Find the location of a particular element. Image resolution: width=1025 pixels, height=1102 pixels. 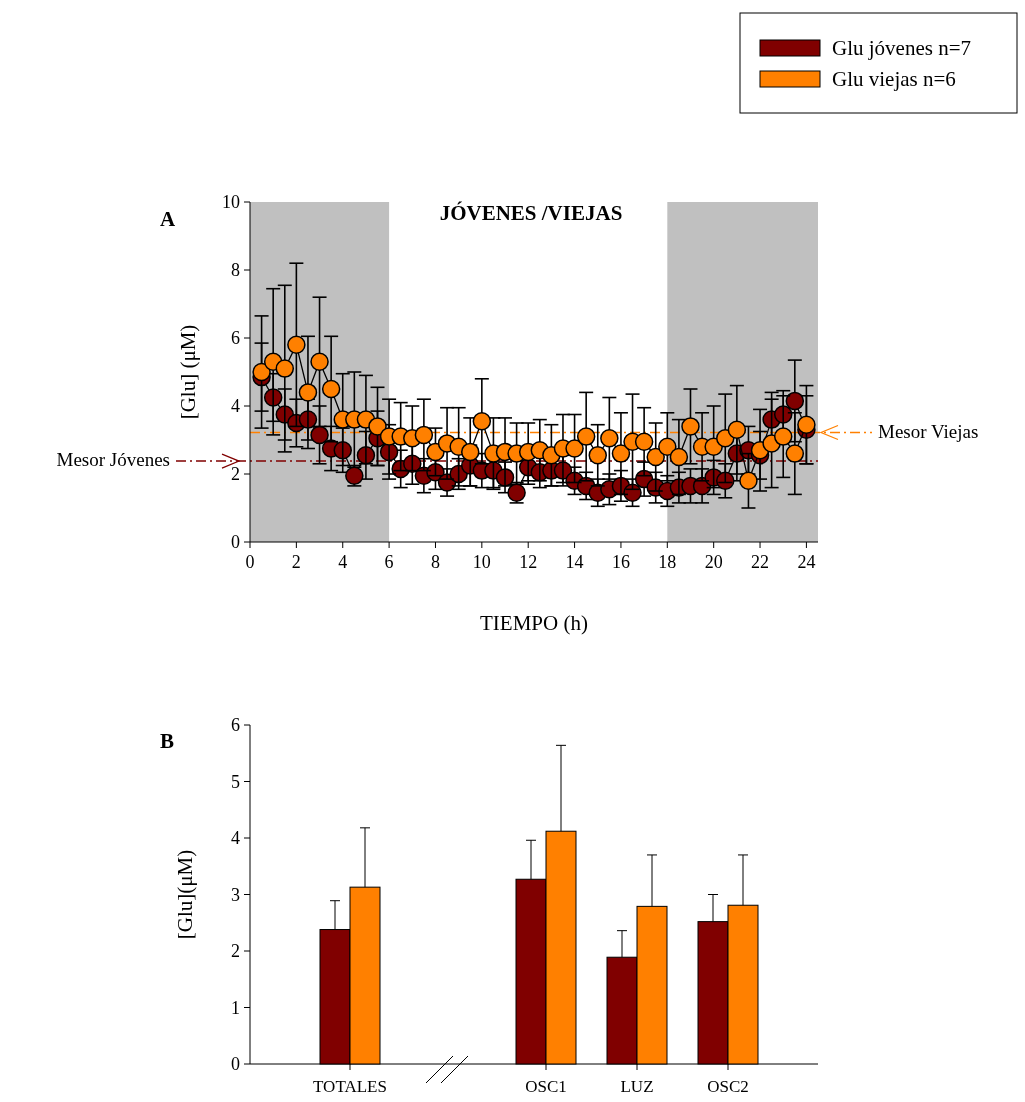

x-tick-label: TOTALES is located at coordinates (350, 1086).